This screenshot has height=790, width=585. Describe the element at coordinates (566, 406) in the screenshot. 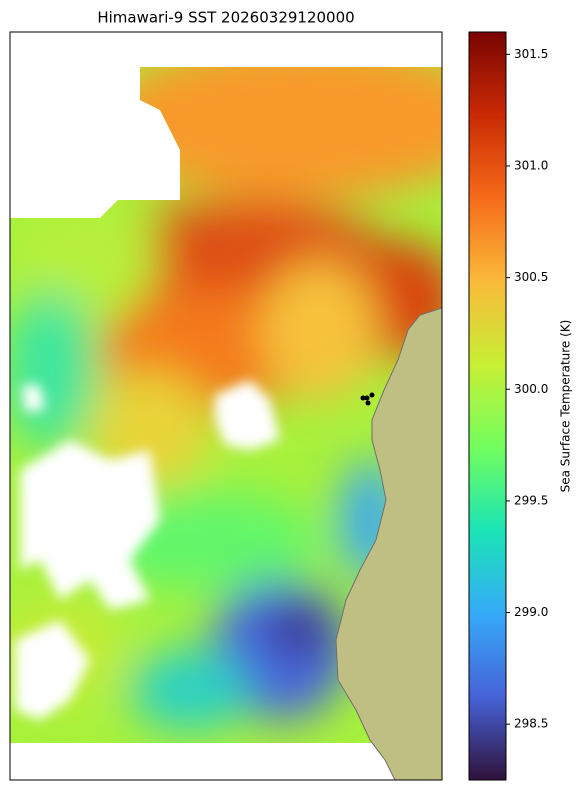

I see `colorbar-label: Sea Surface Temperature (K)` at that location.